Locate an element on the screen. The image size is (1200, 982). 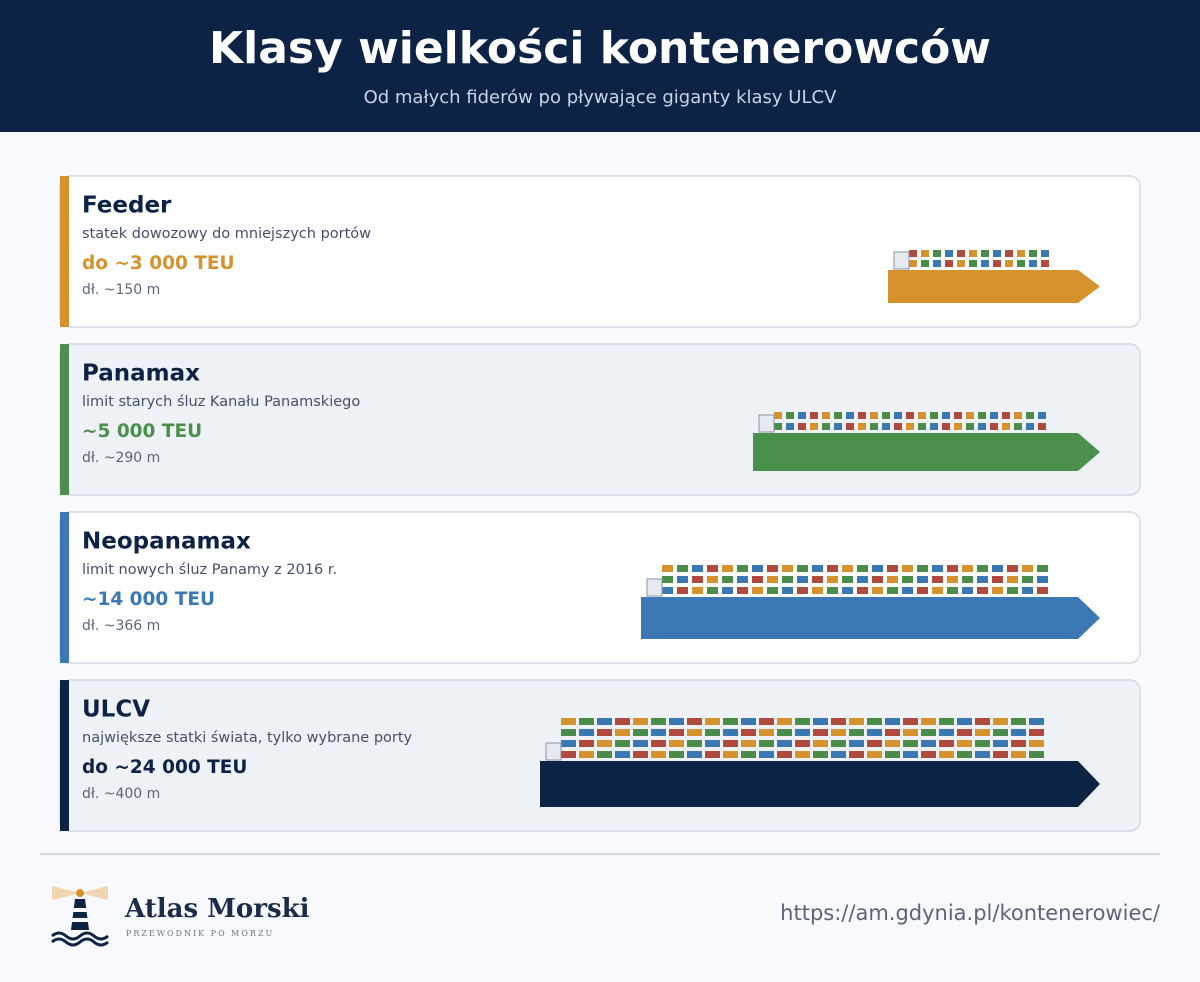
card-capacity: do ~3 000 TEU is located at coordinates (158, 263).